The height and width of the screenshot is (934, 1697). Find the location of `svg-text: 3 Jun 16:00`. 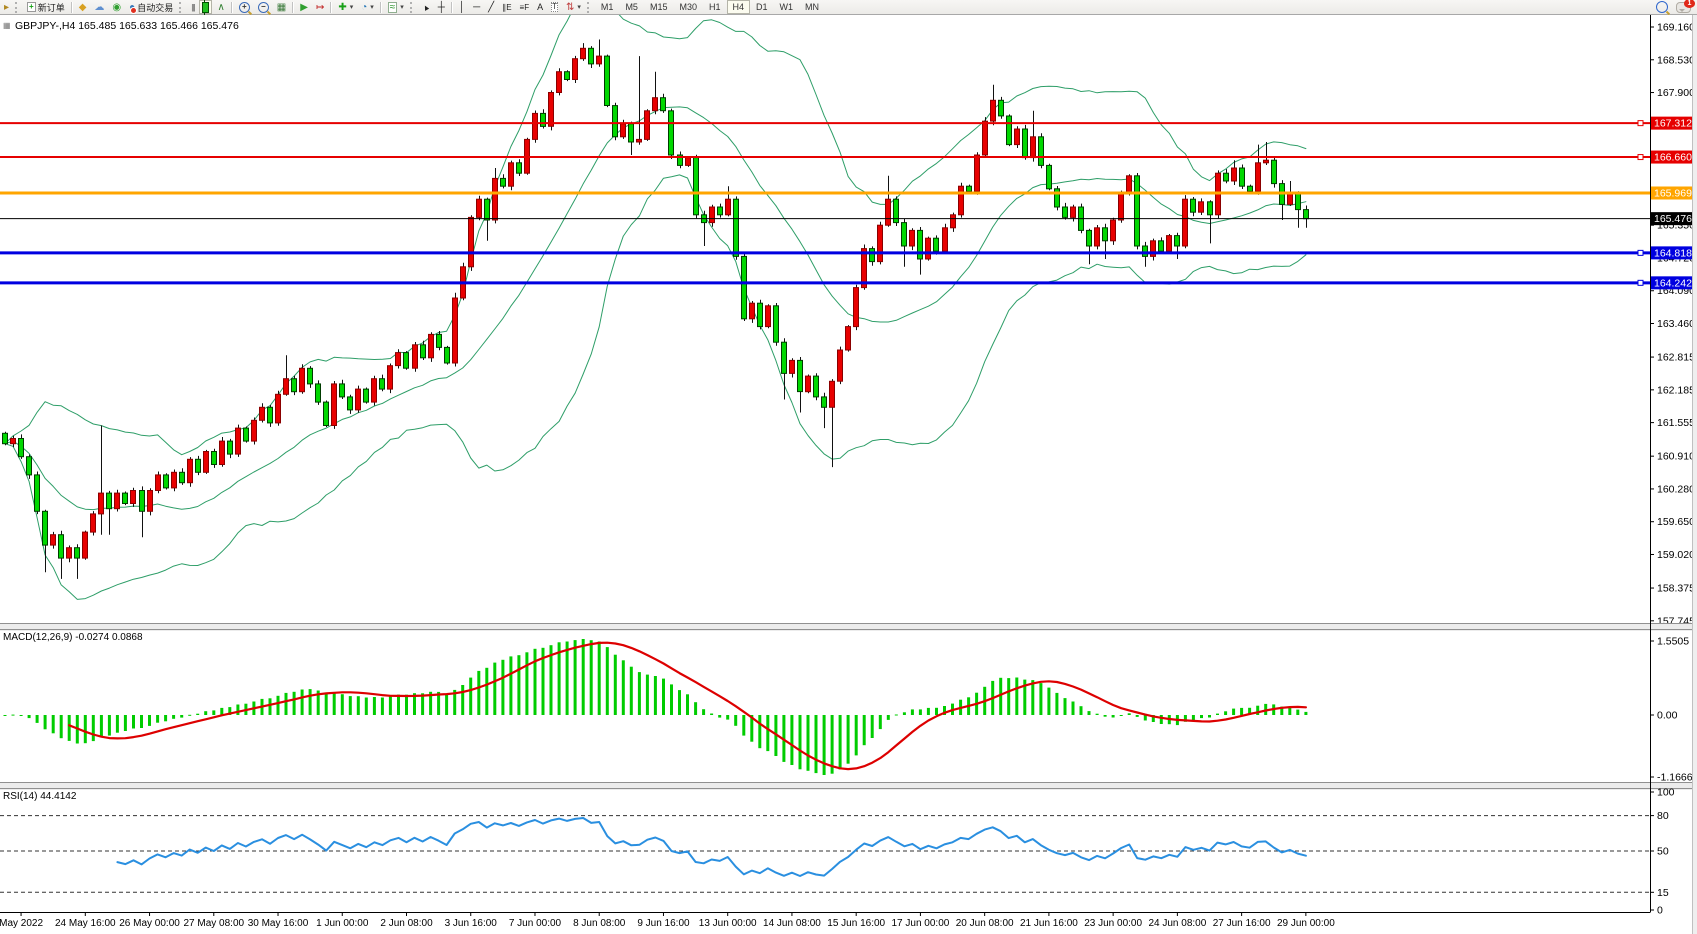

svg-text: 3 Jun 16:00 is located at coordinates (471, 923).